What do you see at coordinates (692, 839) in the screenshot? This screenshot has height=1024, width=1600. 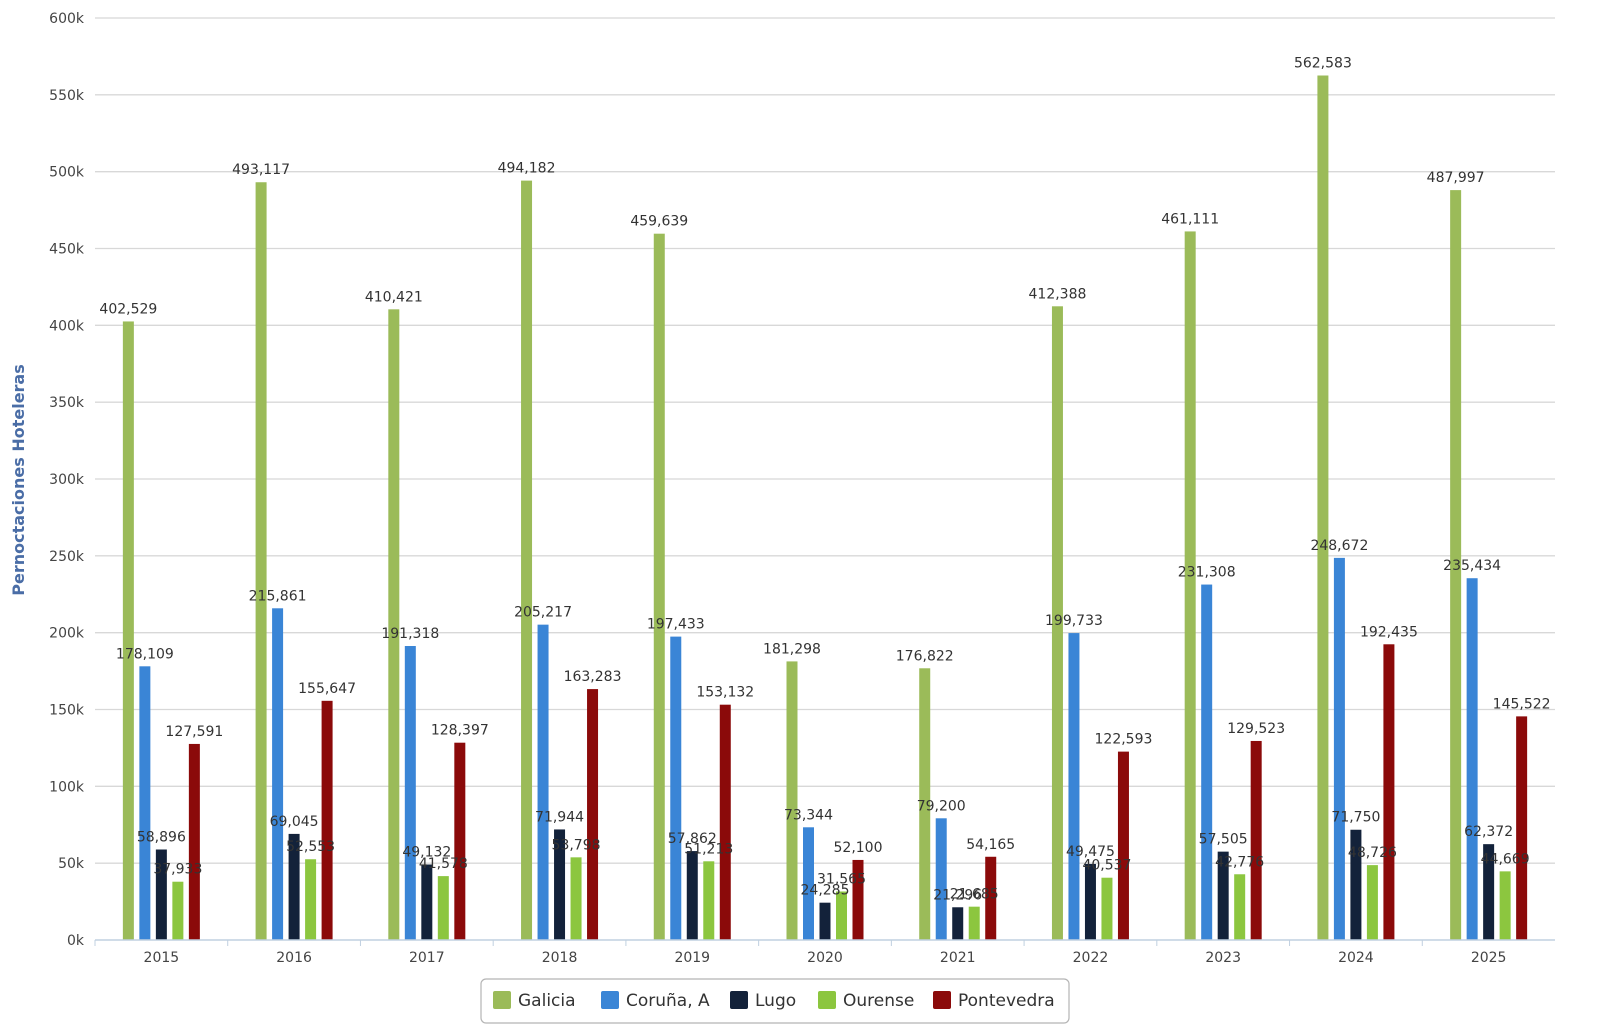 I see `data-label: 57,862` at bounding box center [692, 839].